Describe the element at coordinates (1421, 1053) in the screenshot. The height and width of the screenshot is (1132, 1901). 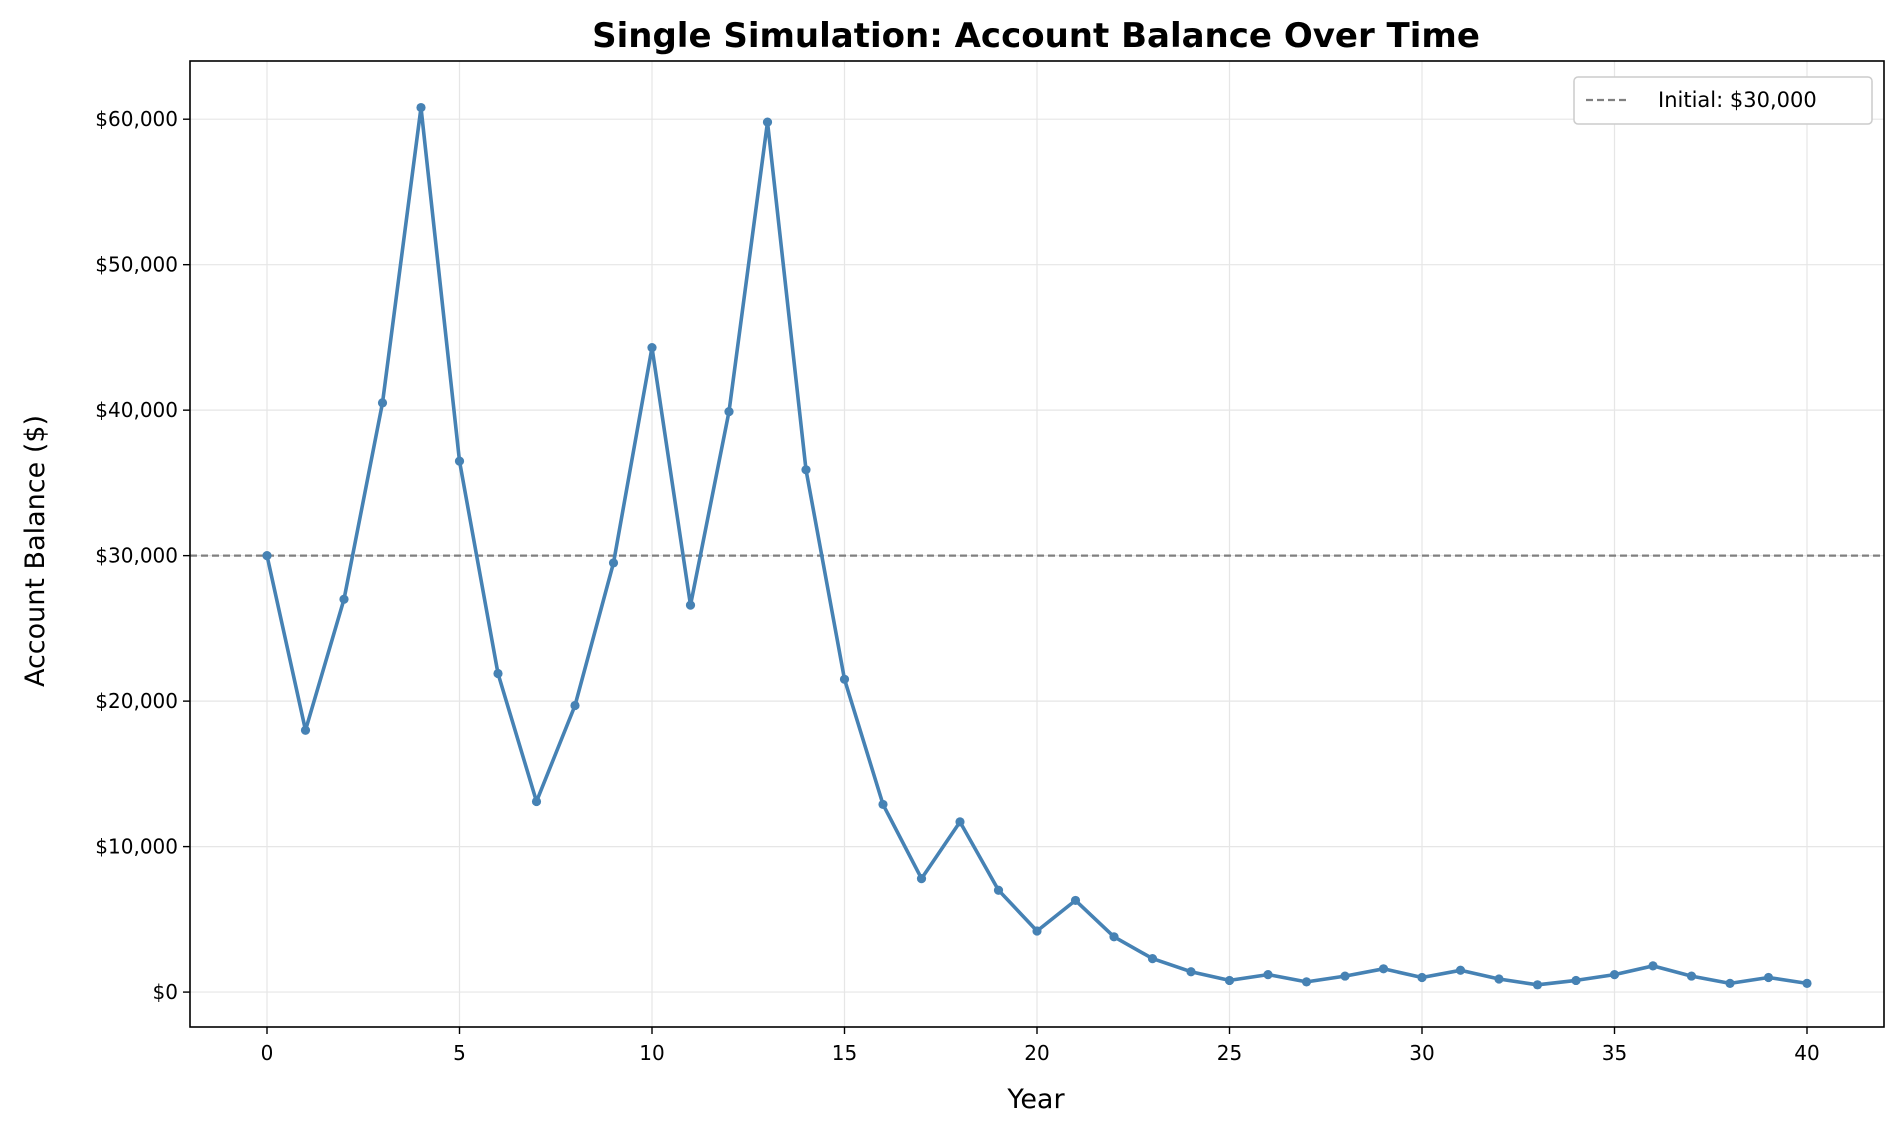
I see `x-tick-label: 30` at that location.